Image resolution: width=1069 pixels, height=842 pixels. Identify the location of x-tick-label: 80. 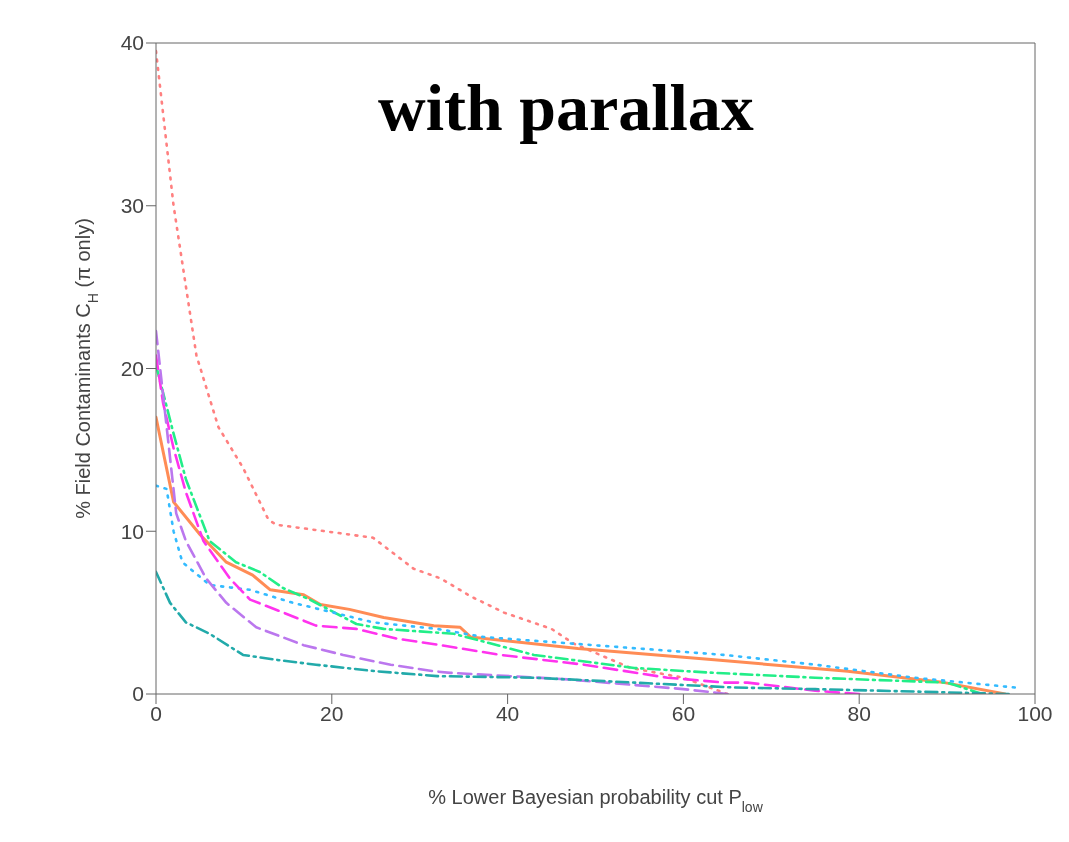
(859, 713).